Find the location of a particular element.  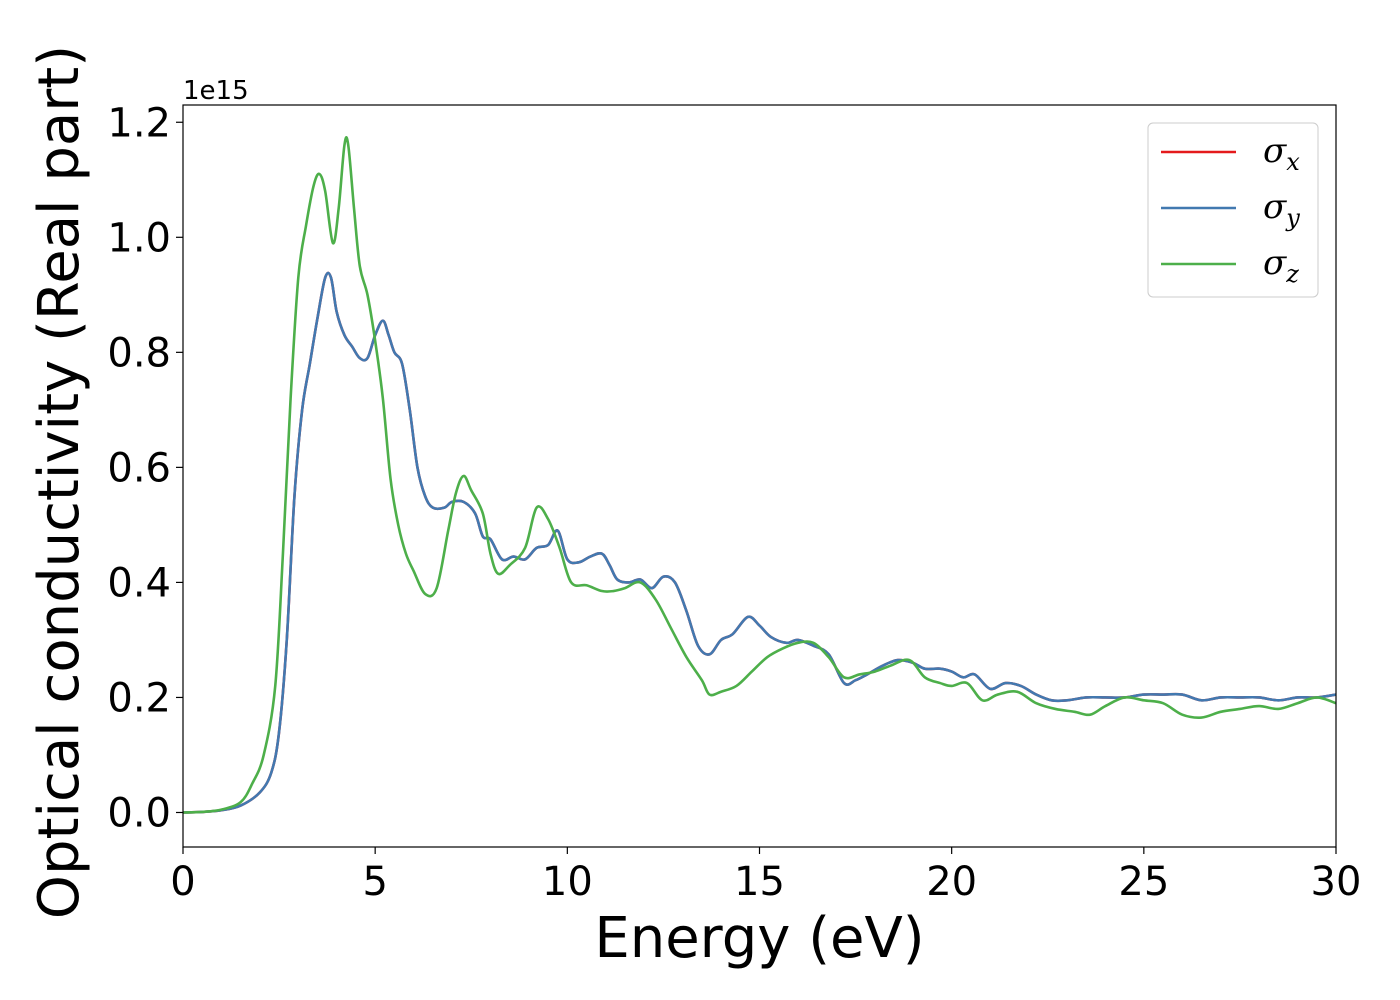

legend-entry-x: σx is located at coordinates (1230, 153).